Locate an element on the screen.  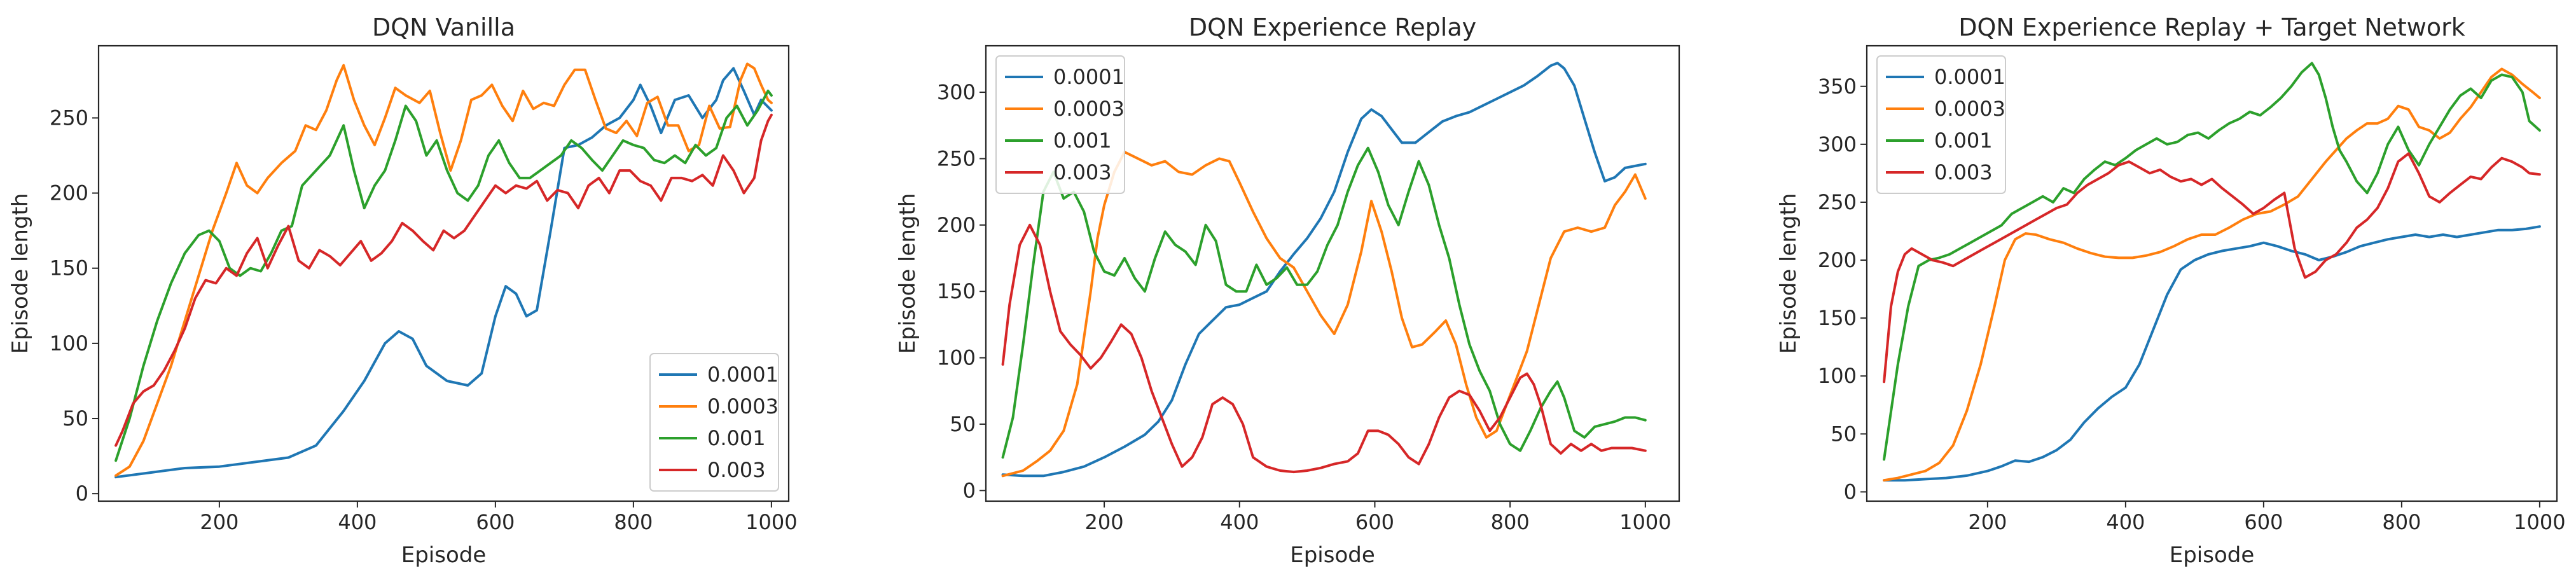
series-line-0.001 is located at coordinates (1324, 302).